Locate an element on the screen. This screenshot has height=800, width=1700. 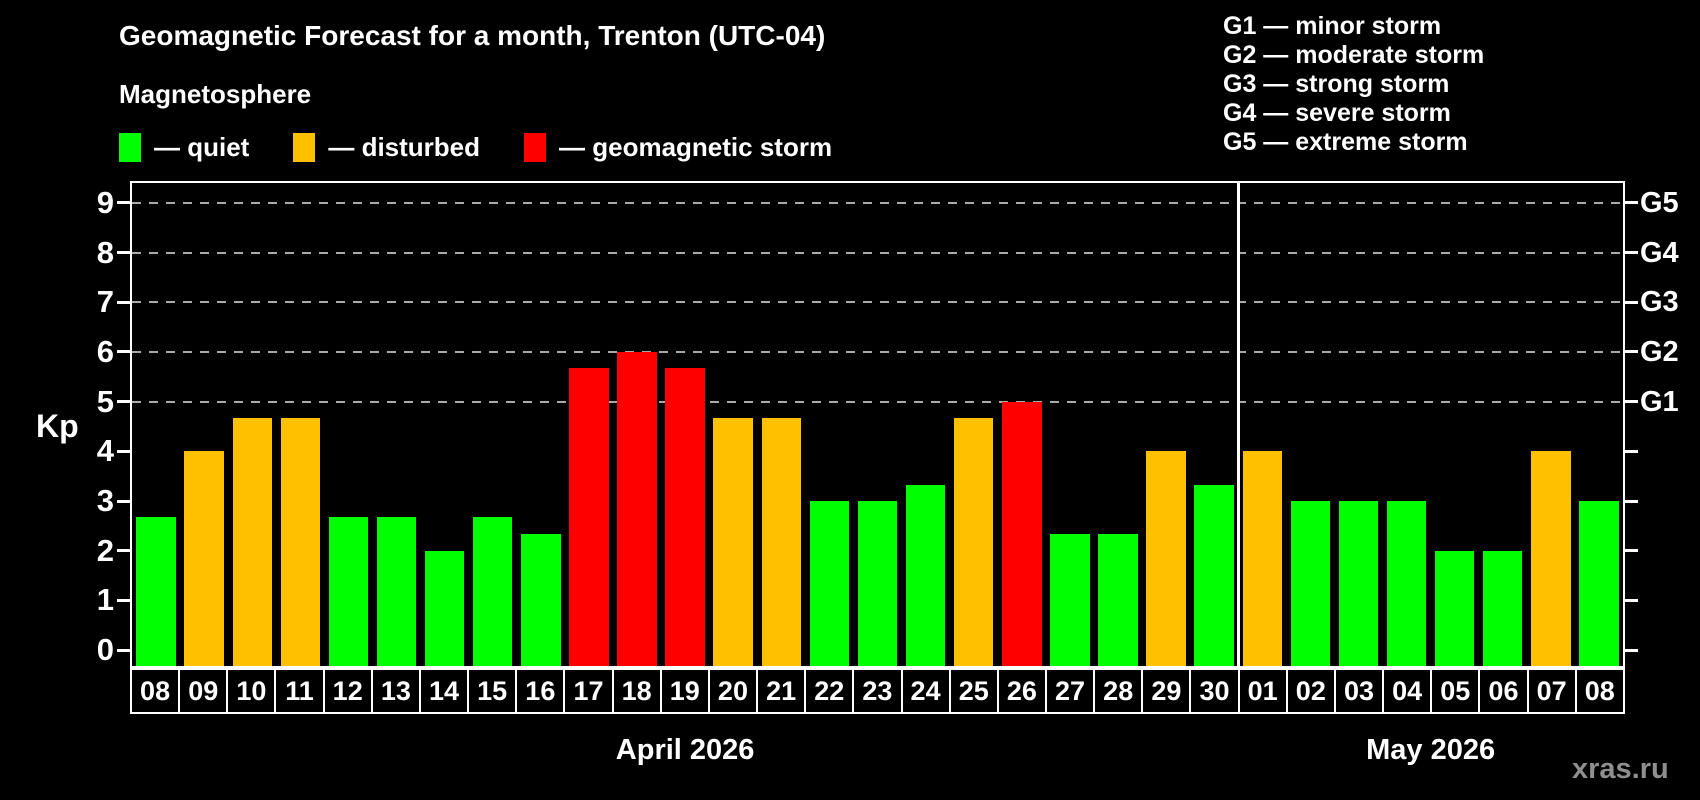
date-label-10: 10 is located at coordinates (251, 691).